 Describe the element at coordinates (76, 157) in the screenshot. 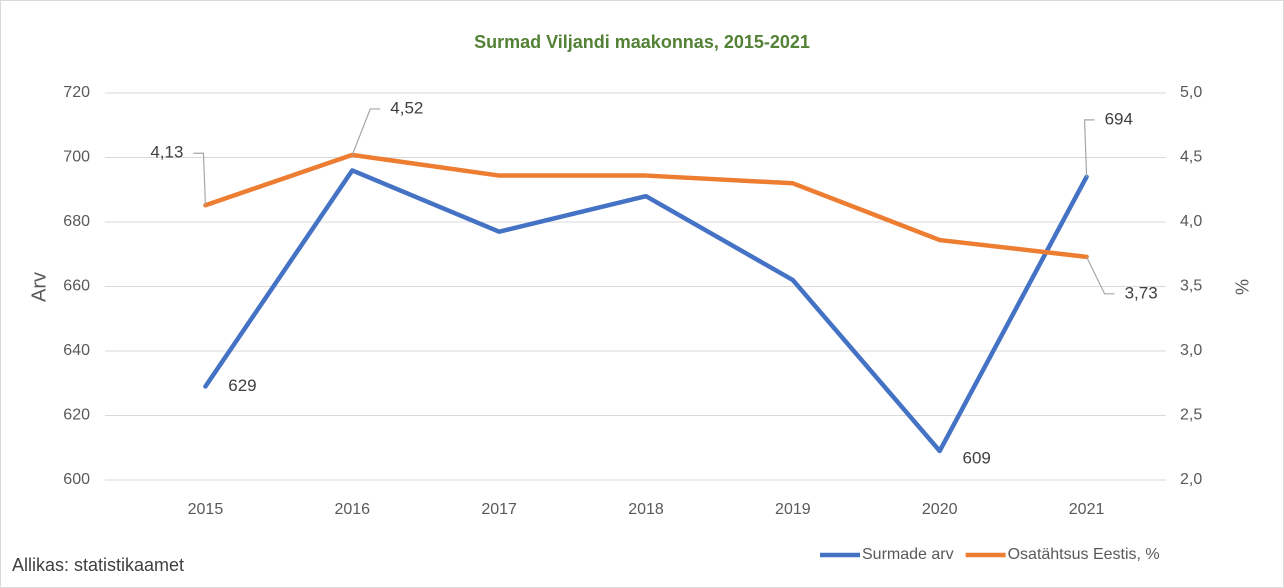

I see `y-tick-label: 700` at that location.